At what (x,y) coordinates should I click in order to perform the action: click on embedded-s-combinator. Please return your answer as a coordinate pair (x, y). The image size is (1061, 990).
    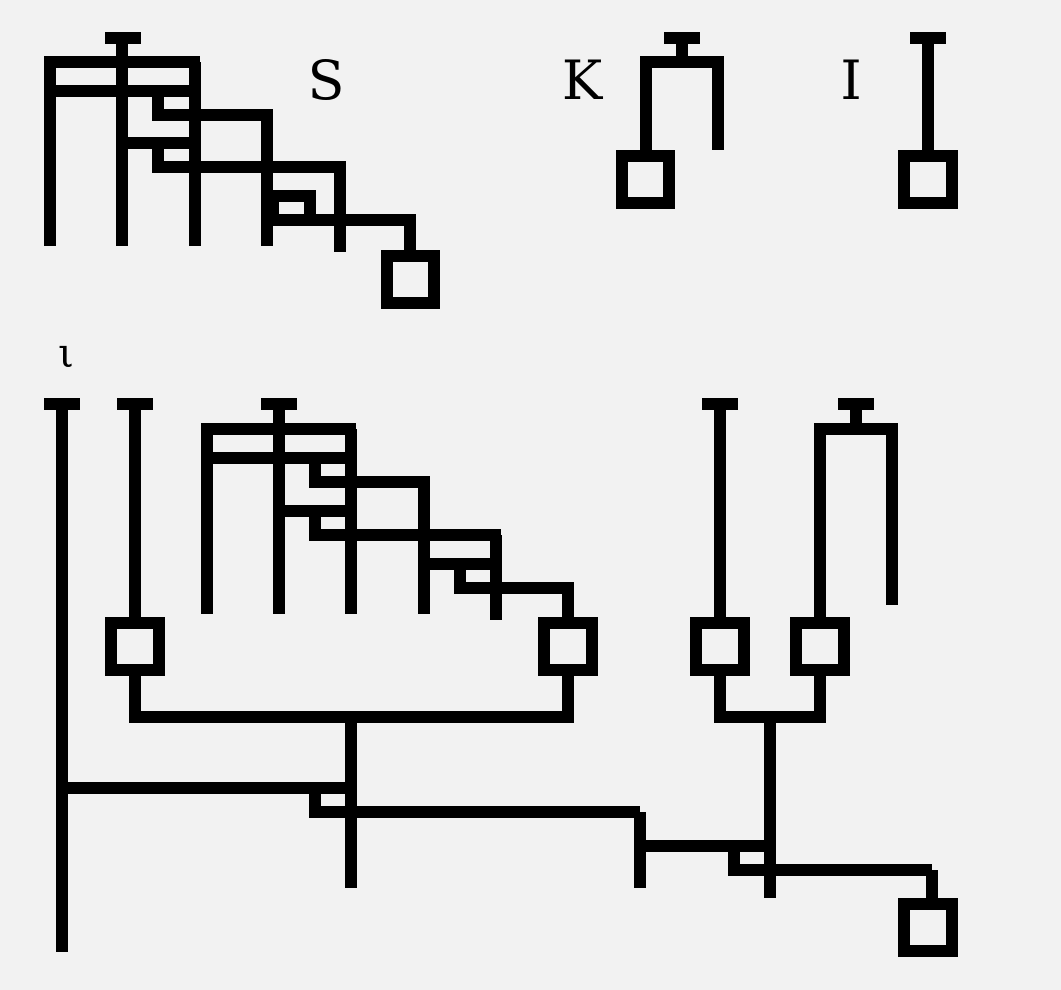
    Looking at the image, I should click on (399, 537).